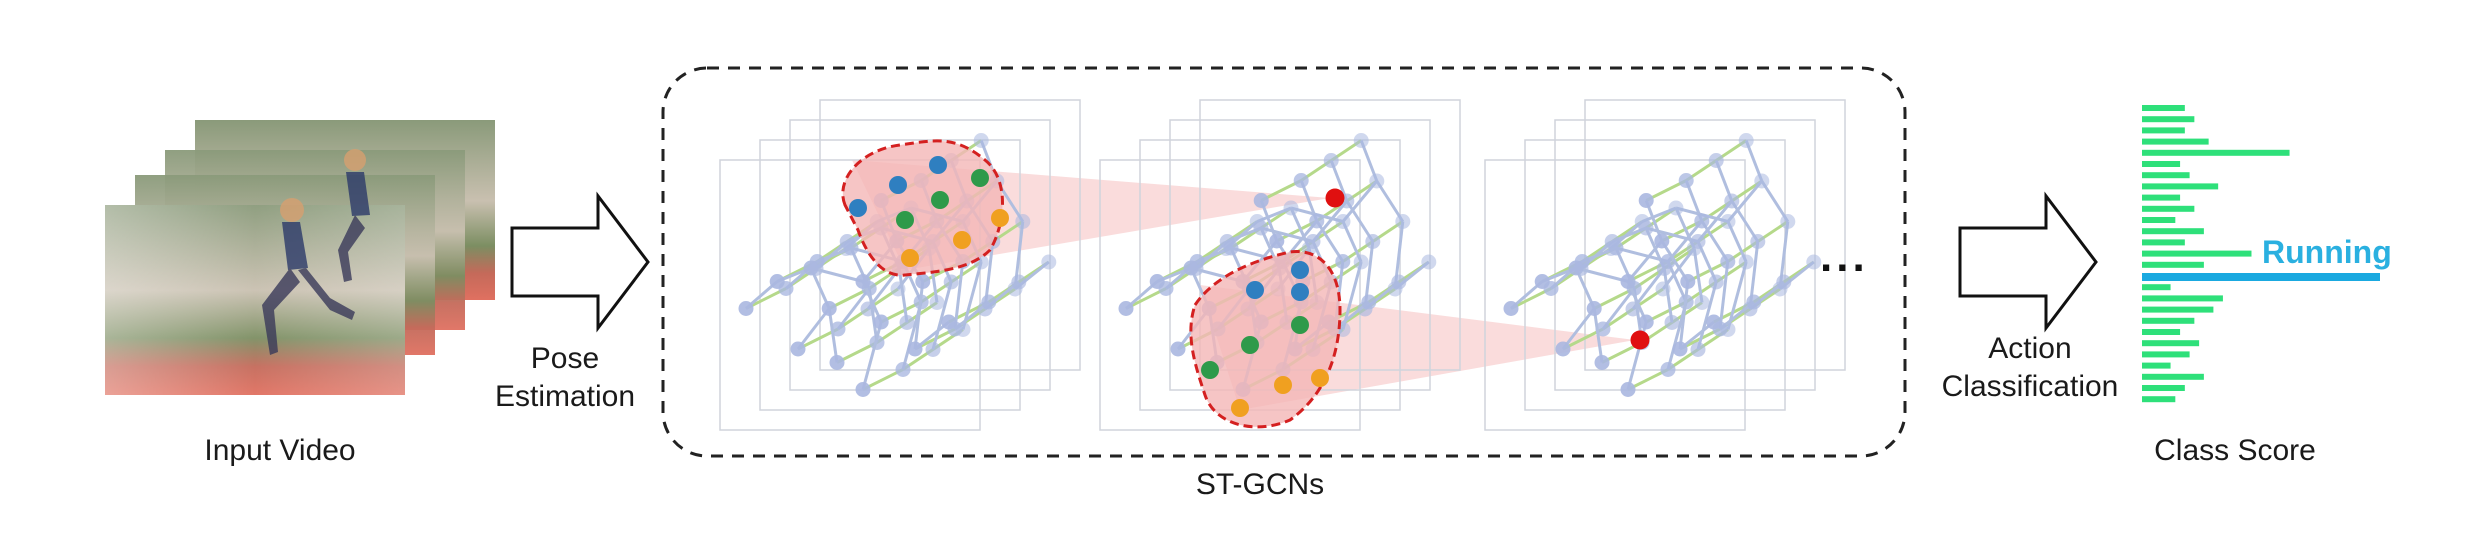  Describe the element at coordinates (2261, 254) in the screenshot. I see `class-score-bars` at that location.